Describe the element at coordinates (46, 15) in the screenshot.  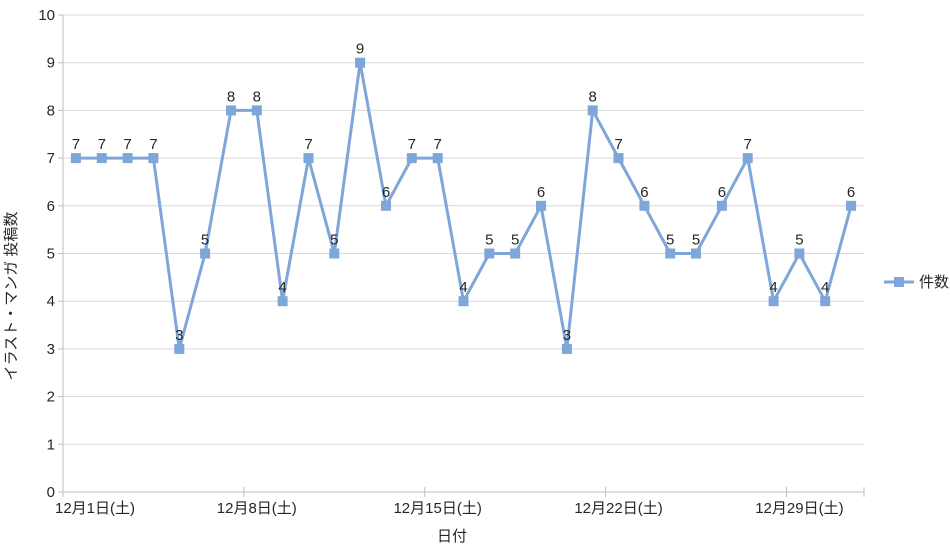
I see `y-tick-label: 10` at that location.